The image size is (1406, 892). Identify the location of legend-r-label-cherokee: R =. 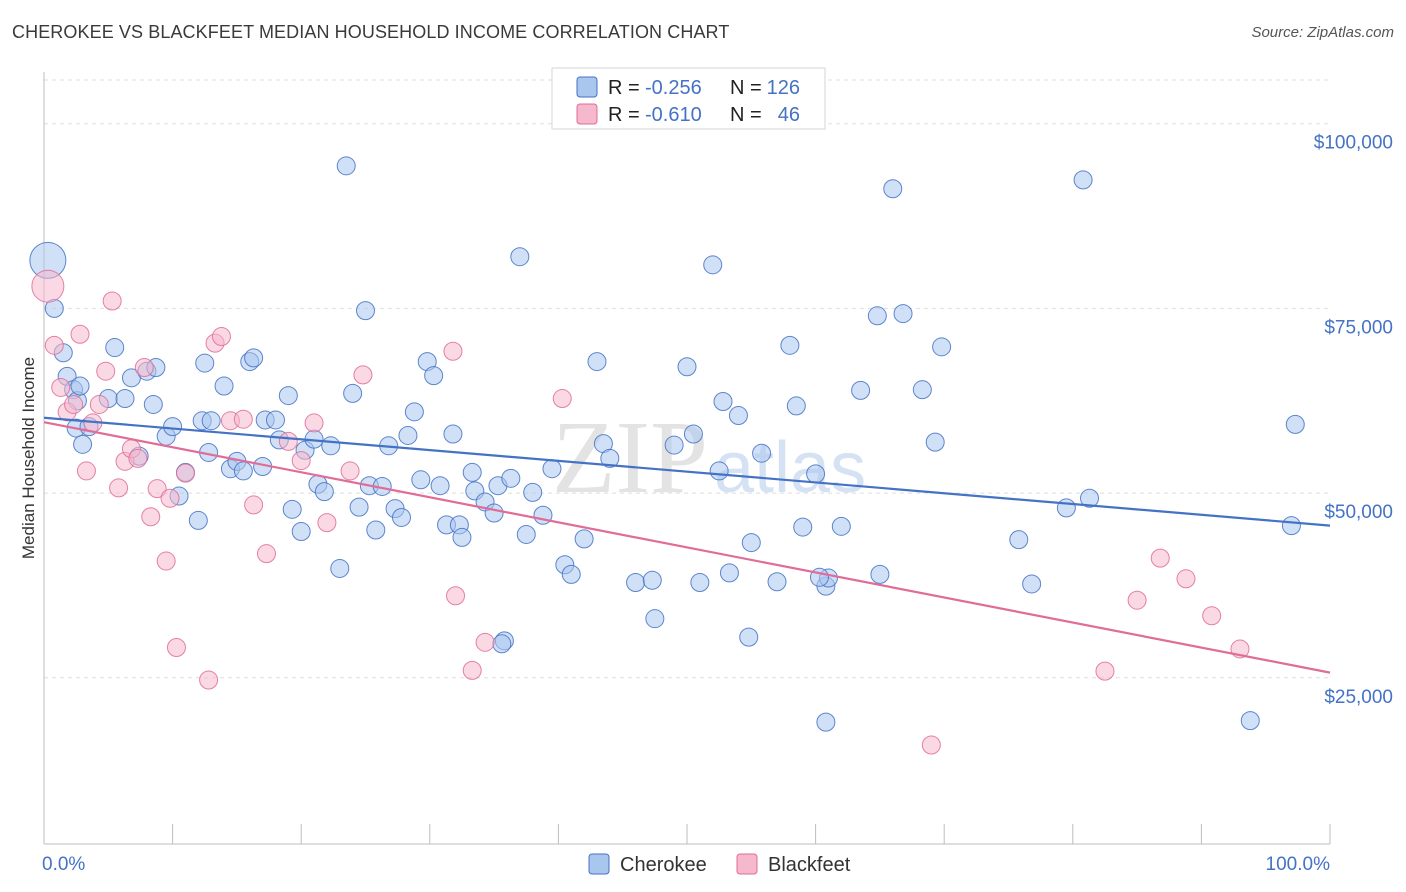
(624, 88).